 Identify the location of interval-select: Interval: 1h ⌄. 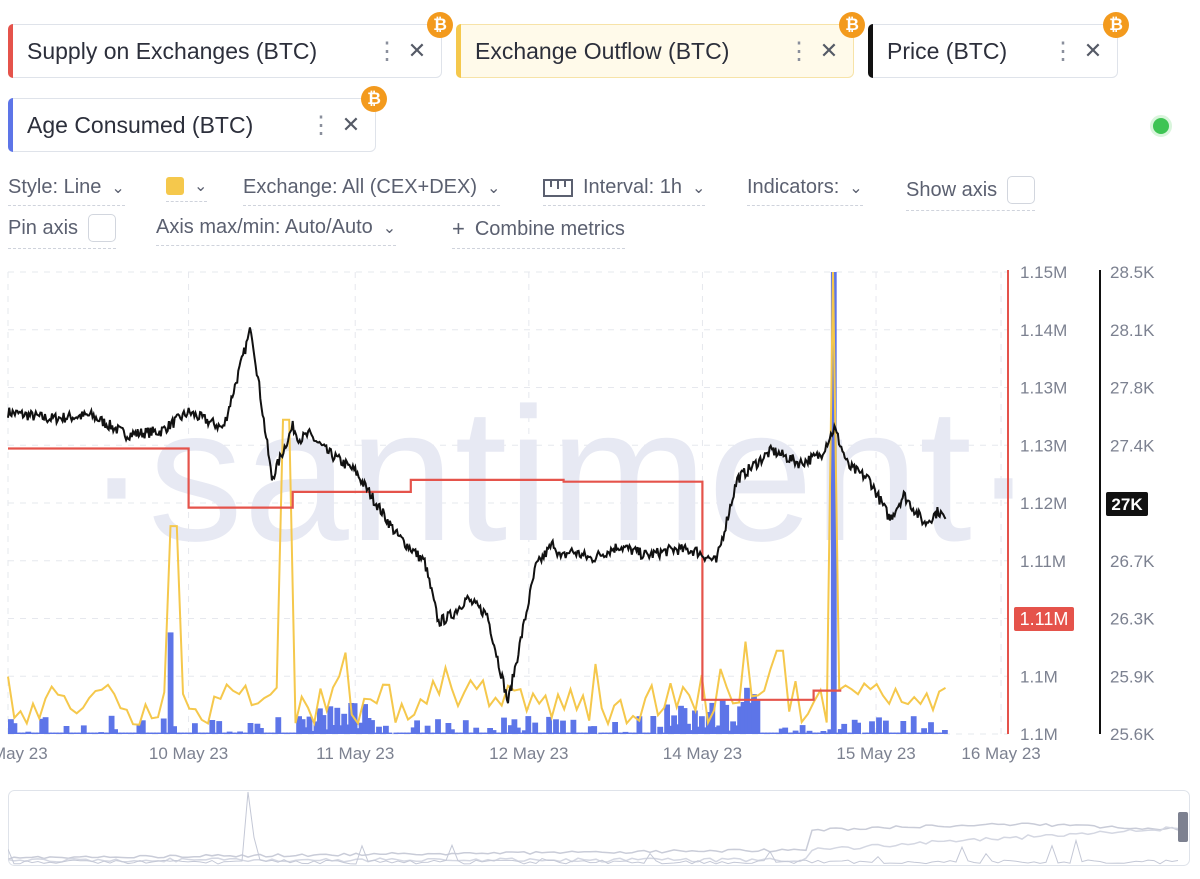
(624, 191).